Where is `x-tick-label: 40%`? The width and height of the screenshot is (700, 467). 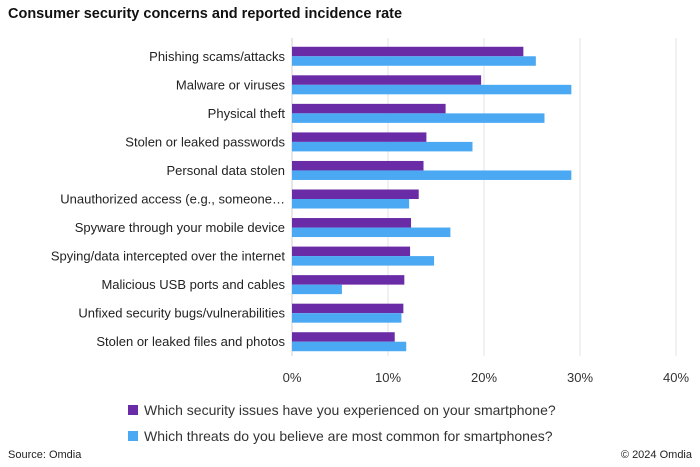 x-tick-label: 40% is located at coordinates (676, 377).